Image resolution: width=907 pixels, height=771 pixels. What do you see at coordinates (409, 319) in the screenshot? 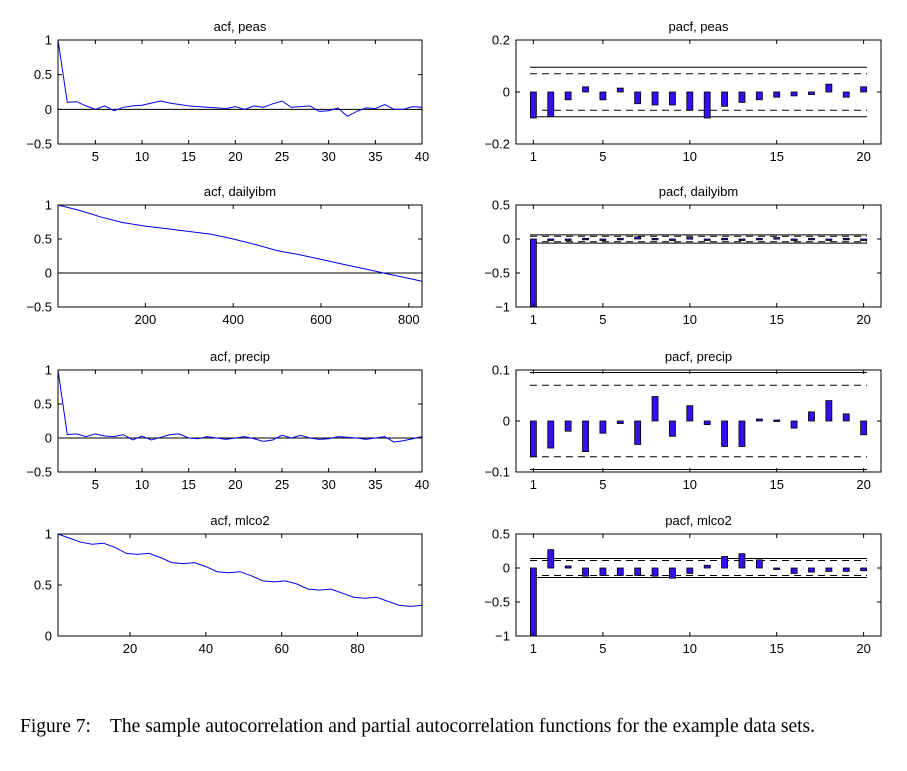
I see `x-tick-label: 800` at bounding box center [409, 319].